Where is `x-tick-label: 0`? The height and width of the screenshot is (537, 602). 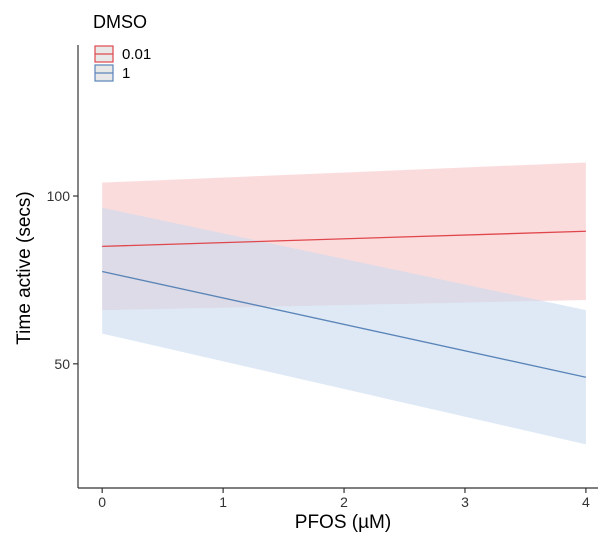 x-tick-label: 0 is located at coordinates (102, 502).